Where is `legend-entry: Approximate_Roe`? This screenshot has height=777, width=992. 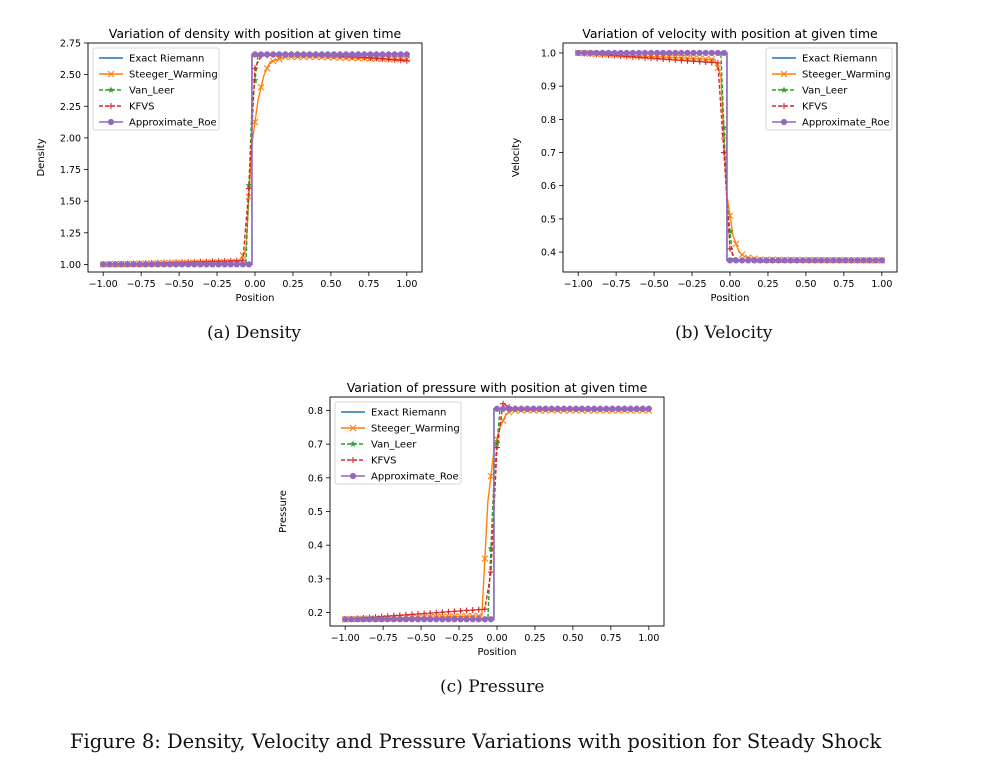 legend-entry: Approximate_Roe is located at coordinates (831, 123).